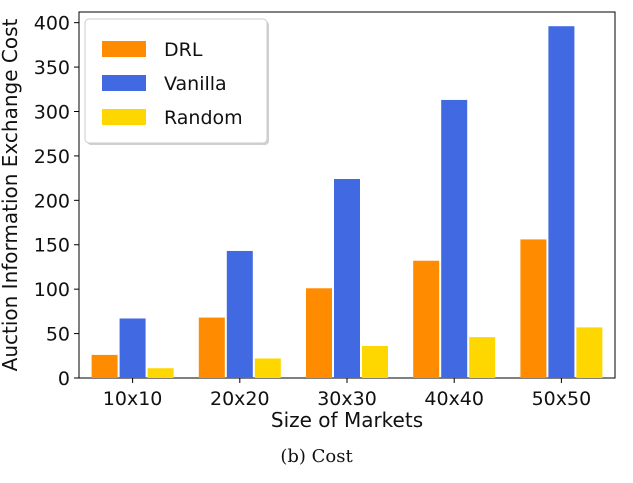 This screenshot has height=483, width=633. I want to click on y-tick-label: 250, so click(52, 157).